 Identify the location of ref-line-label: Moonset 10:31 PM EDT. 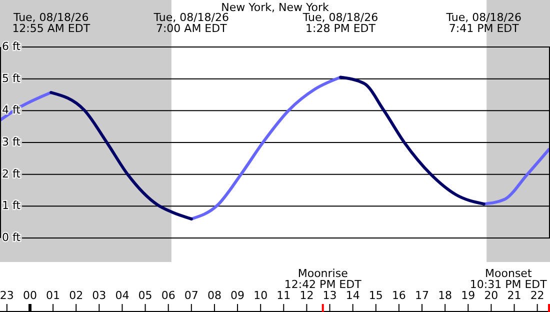
(509, 279).